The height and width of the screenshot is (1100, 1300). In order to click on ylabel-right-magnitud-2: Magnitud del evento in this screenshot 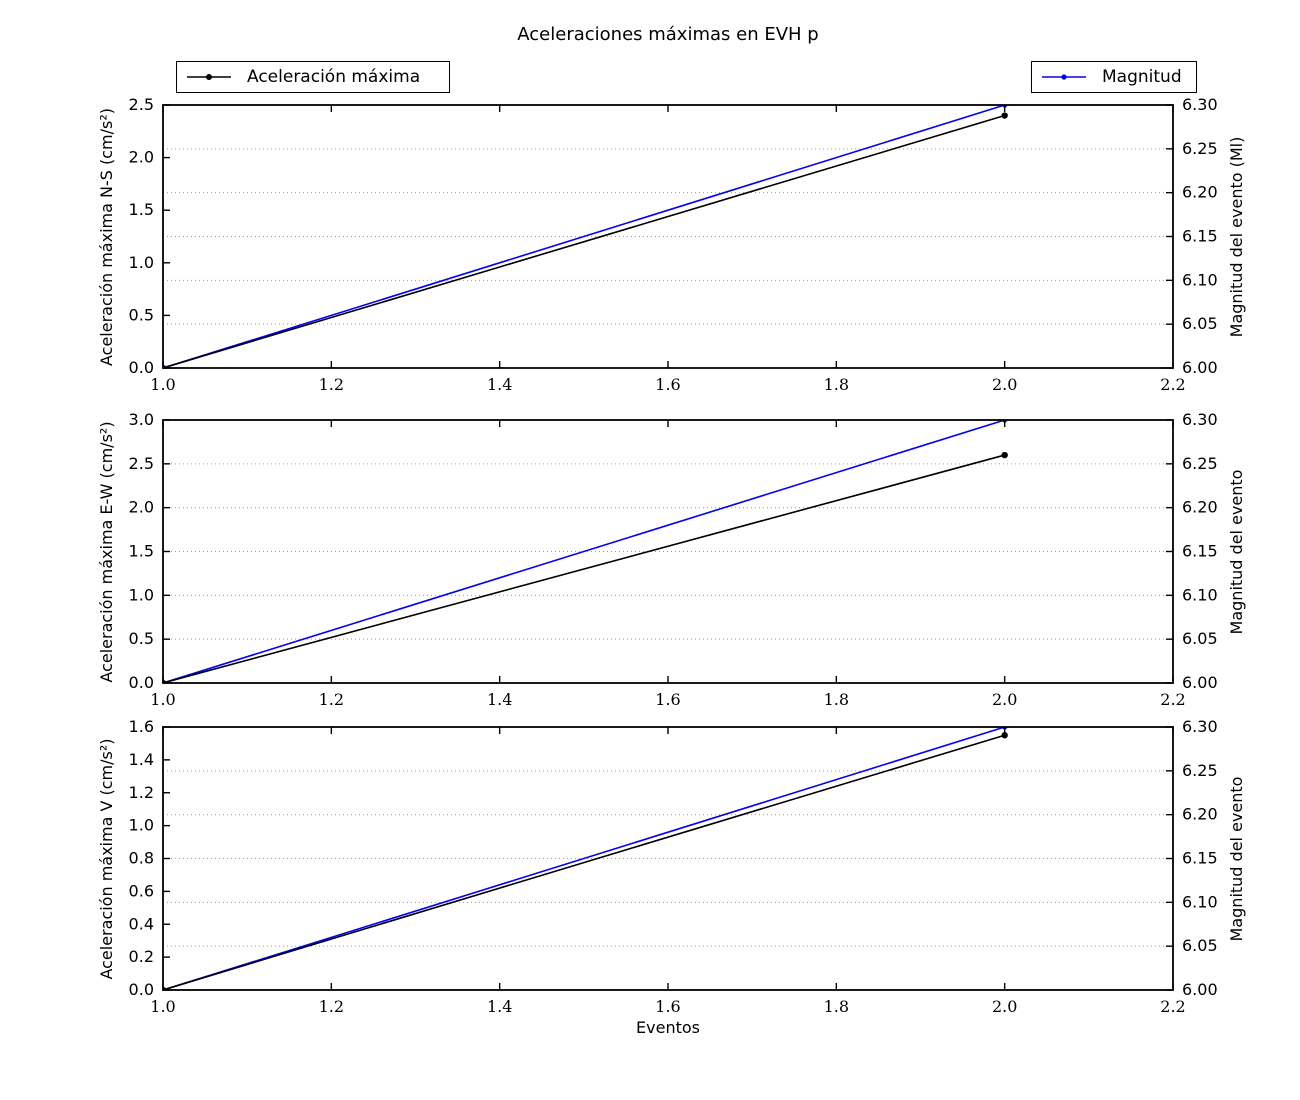, I will do `click(1236, 551)`.